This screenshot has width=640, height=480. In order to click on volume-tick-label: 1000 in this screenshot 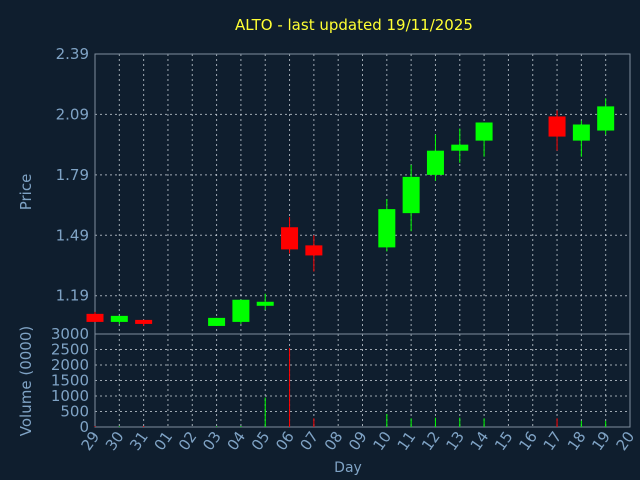, I will do `click(70, 396)`.